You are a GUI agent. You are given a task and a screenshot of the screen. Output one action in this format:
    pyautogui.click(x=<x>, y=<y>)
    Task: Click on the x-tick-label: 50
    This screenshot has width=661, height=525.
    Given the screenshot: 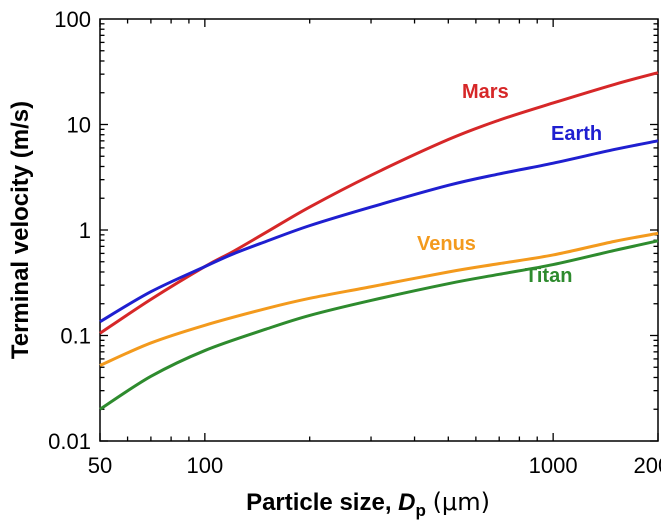 What is the action you would take?
    pyautogui.click(x=100, y=465)
    